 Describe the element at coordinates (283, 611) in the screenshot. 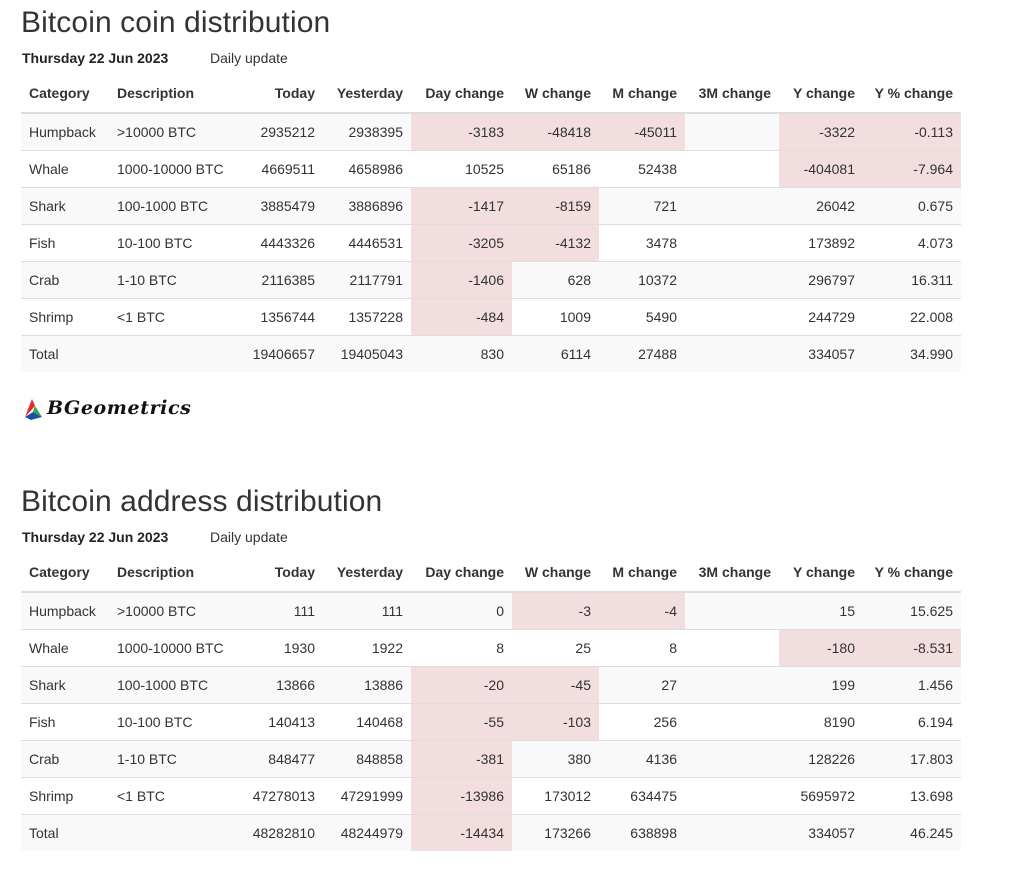

I see `cell-today: 111` at that location.